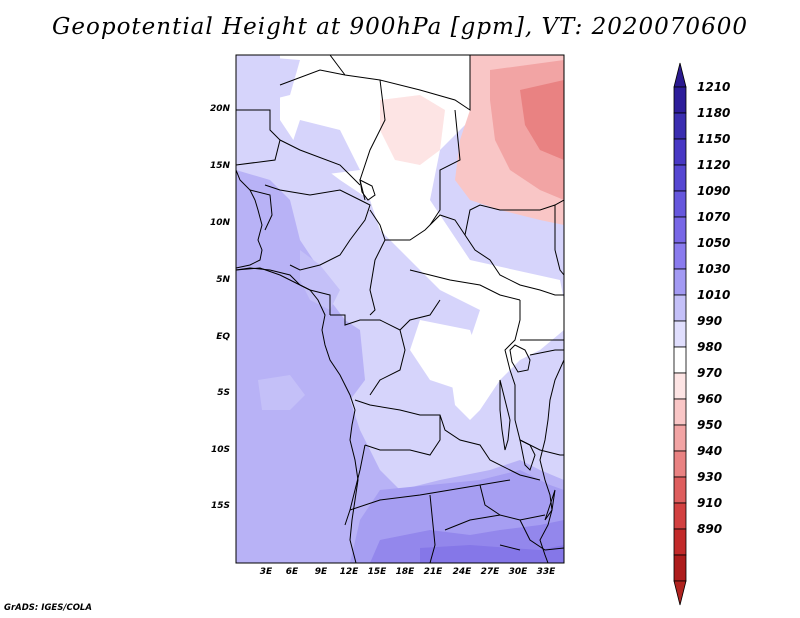 The height and width of the screenshot is (618, 800). What do you see at coordinates (266, 572) in the screenshot?
I see `lon-label-3e: 3E` at bounding box center [266, 572].